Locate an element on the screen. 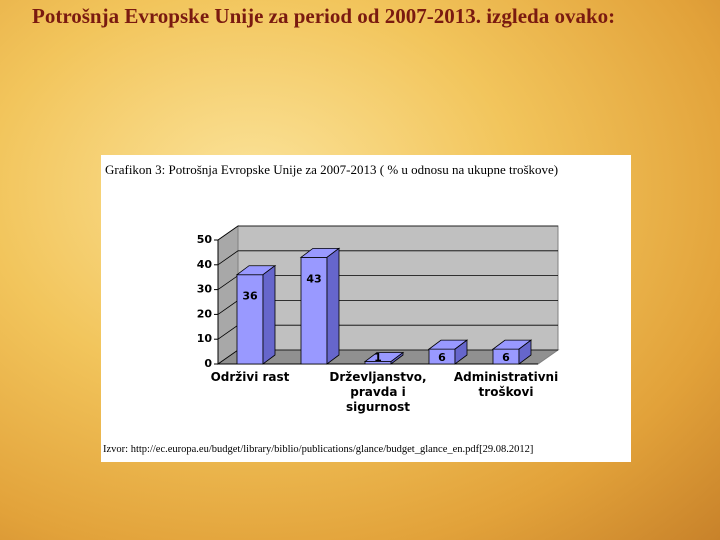 Image resolution: width=720 pixels, height=540 pixels. value-label: 1 is located at coordinates (378, 357).